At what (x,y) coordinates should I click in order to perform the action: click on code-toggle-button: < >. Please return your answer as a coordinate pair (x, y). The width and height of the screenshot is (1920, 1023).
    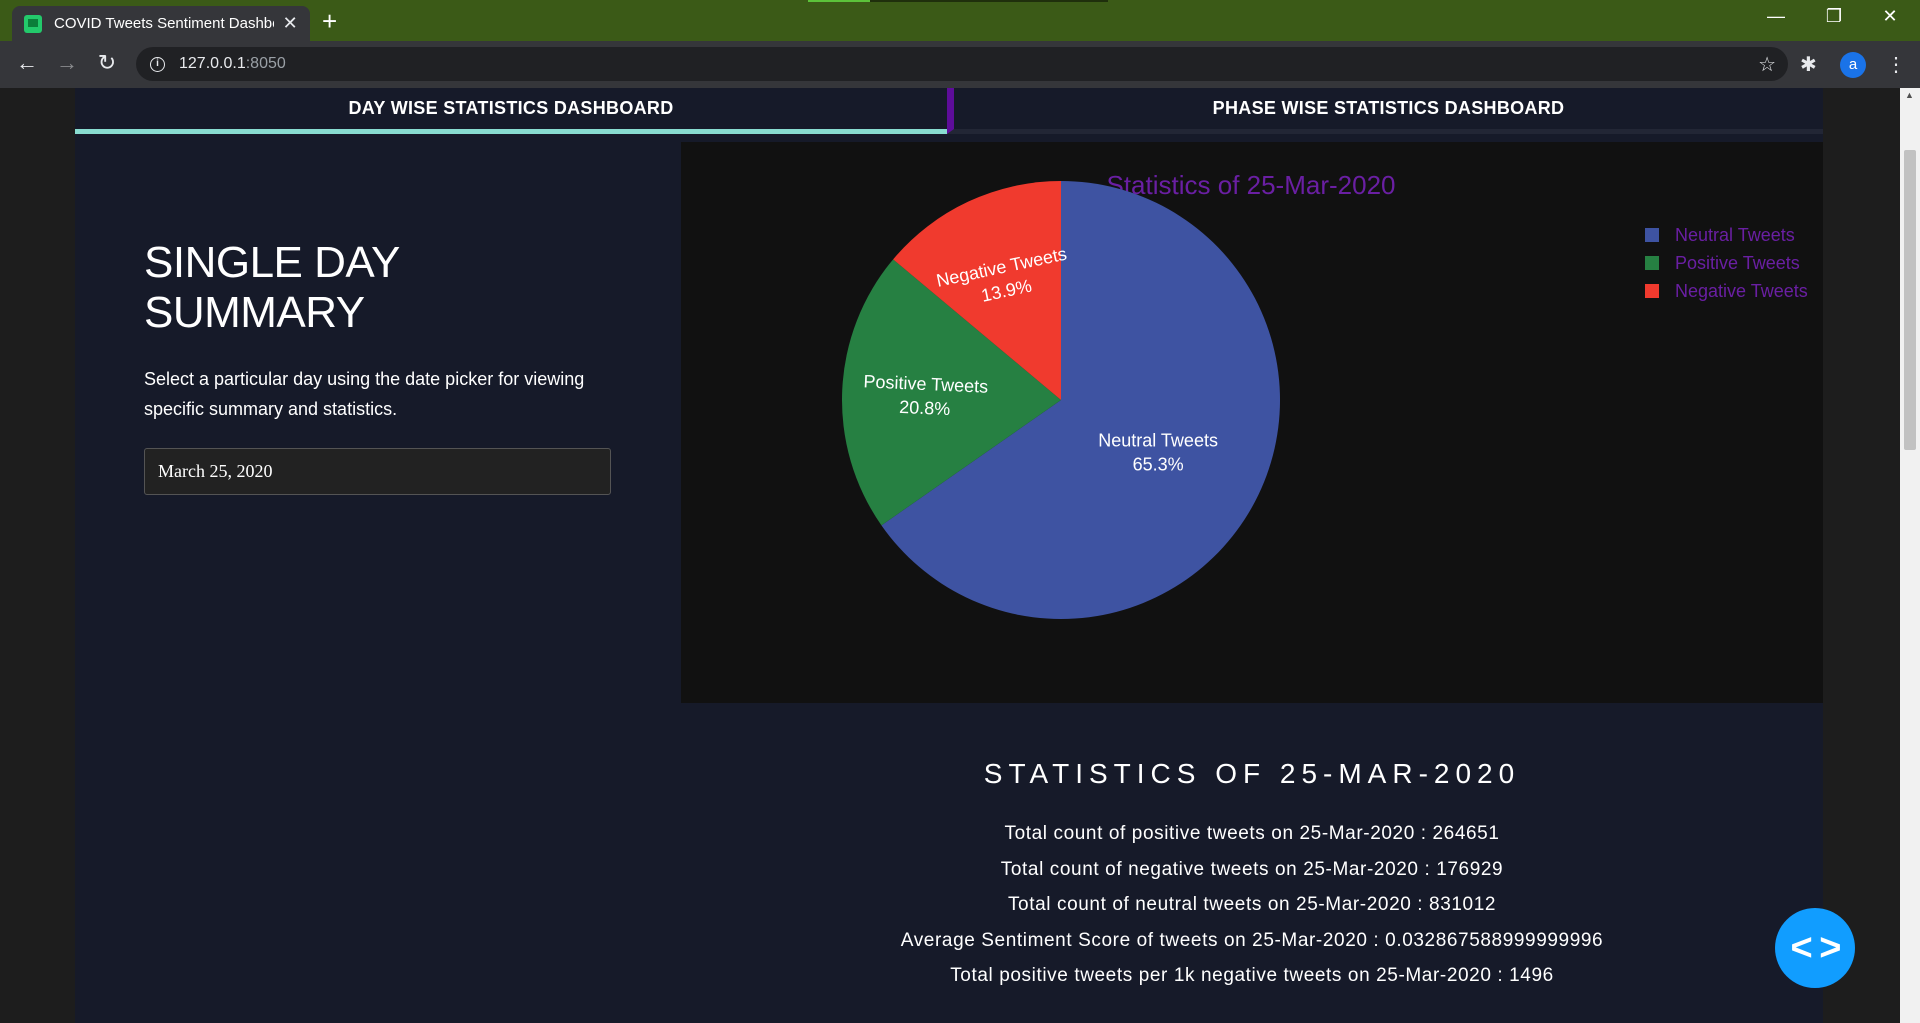
    Looking at the image, I should click on (1815, 948).